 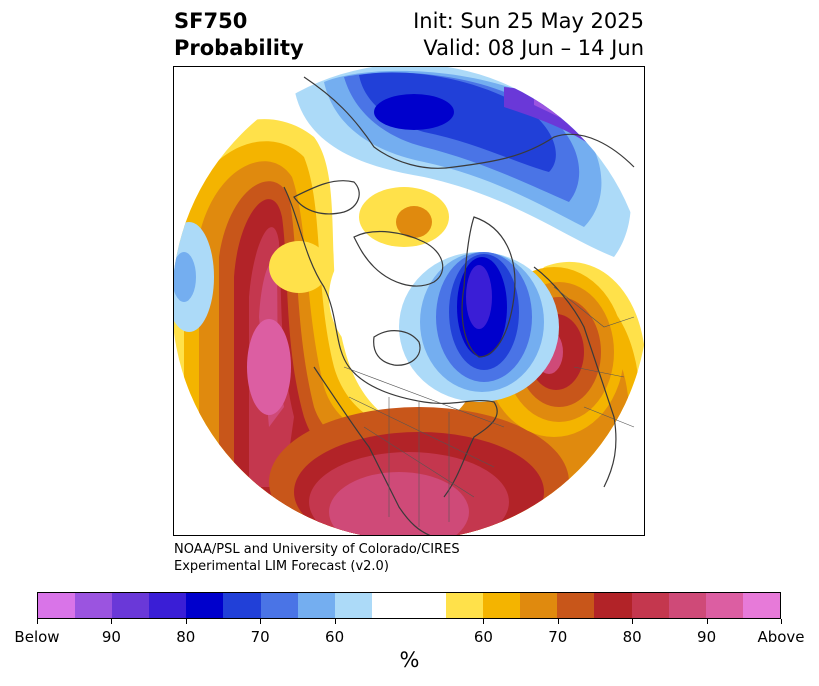 What do you see at coordinates (239, 48) in the screenshot?
I see `variable-type: Probability` at bounding box center [239, 48].